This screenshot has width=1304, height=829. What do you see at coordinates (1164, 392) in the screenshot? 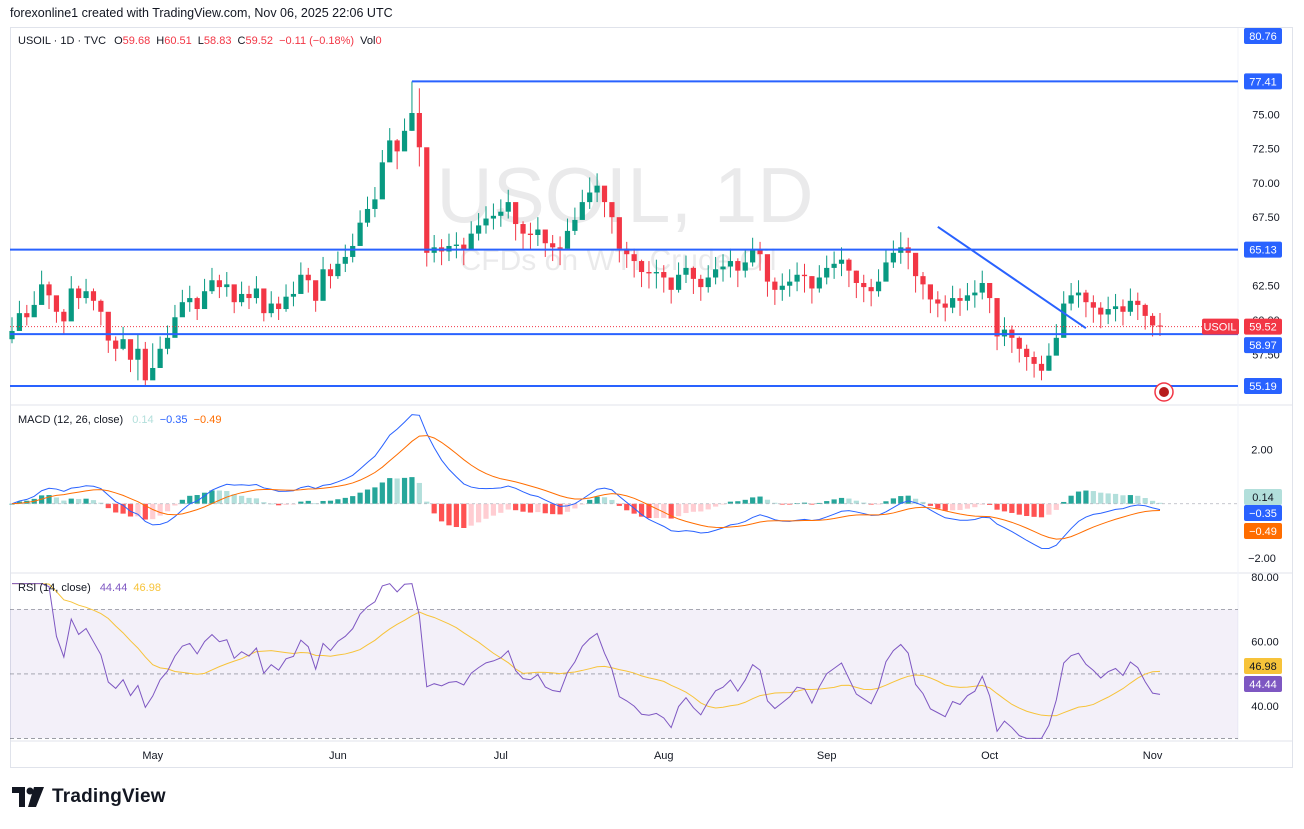
I see `event-flag-icon-inner` at bounding box center [1164, 392].